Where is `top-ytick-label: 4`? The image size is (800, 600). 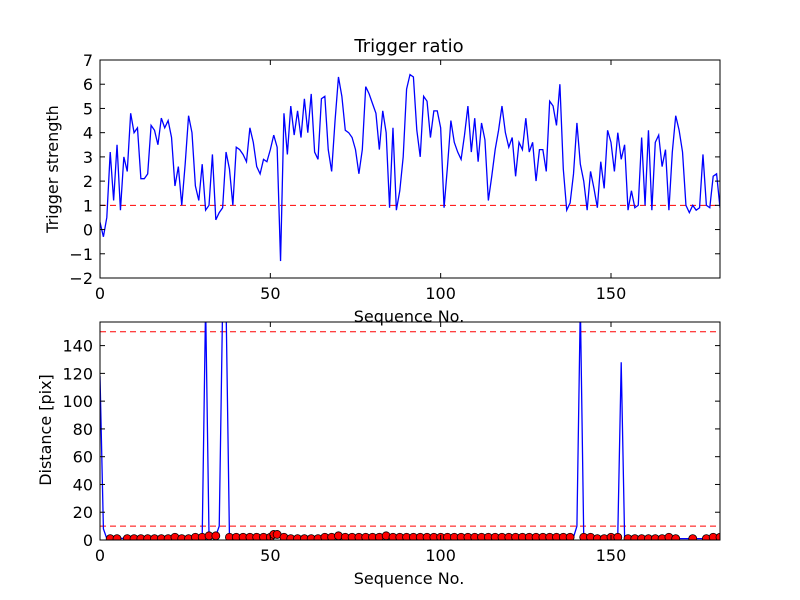 top-ytick-label: 4 is located at coordinates (88, 133).